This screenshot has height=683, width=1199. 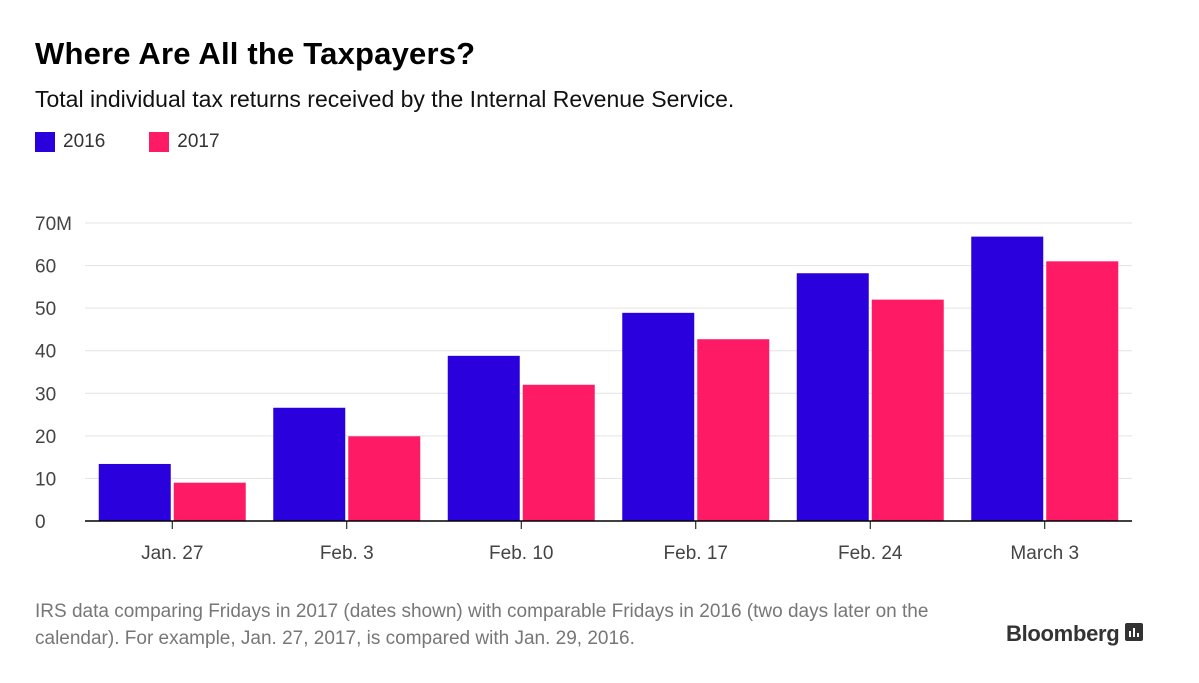 What do you see at coordinates (870, 553) in the screenshot?
I see `x-tick-label: Feb. 24` at bounding box center [870, 553].